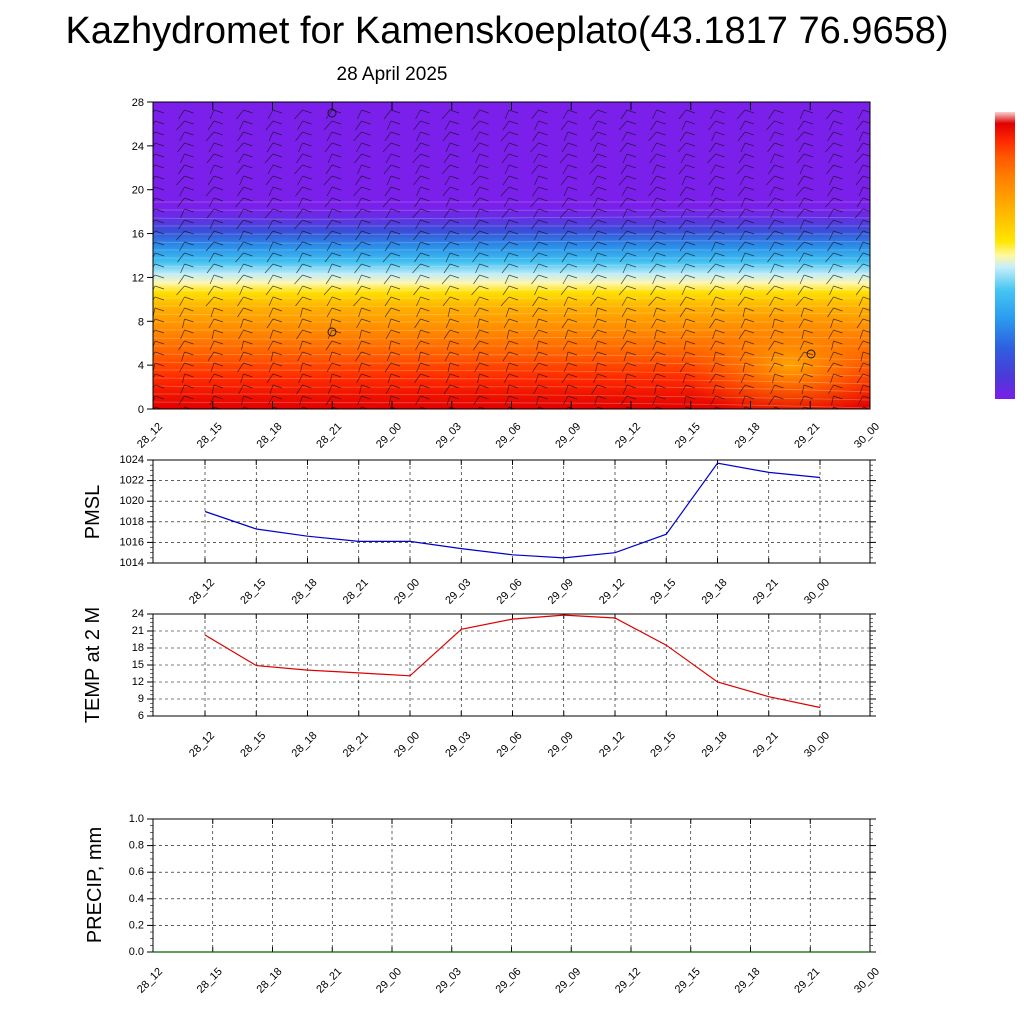 This screenshot has width=1024, height=1024. Describe the element at coordinates (568, 981) in the screenshot. I see `x-tick-label: 29_09` at that location.